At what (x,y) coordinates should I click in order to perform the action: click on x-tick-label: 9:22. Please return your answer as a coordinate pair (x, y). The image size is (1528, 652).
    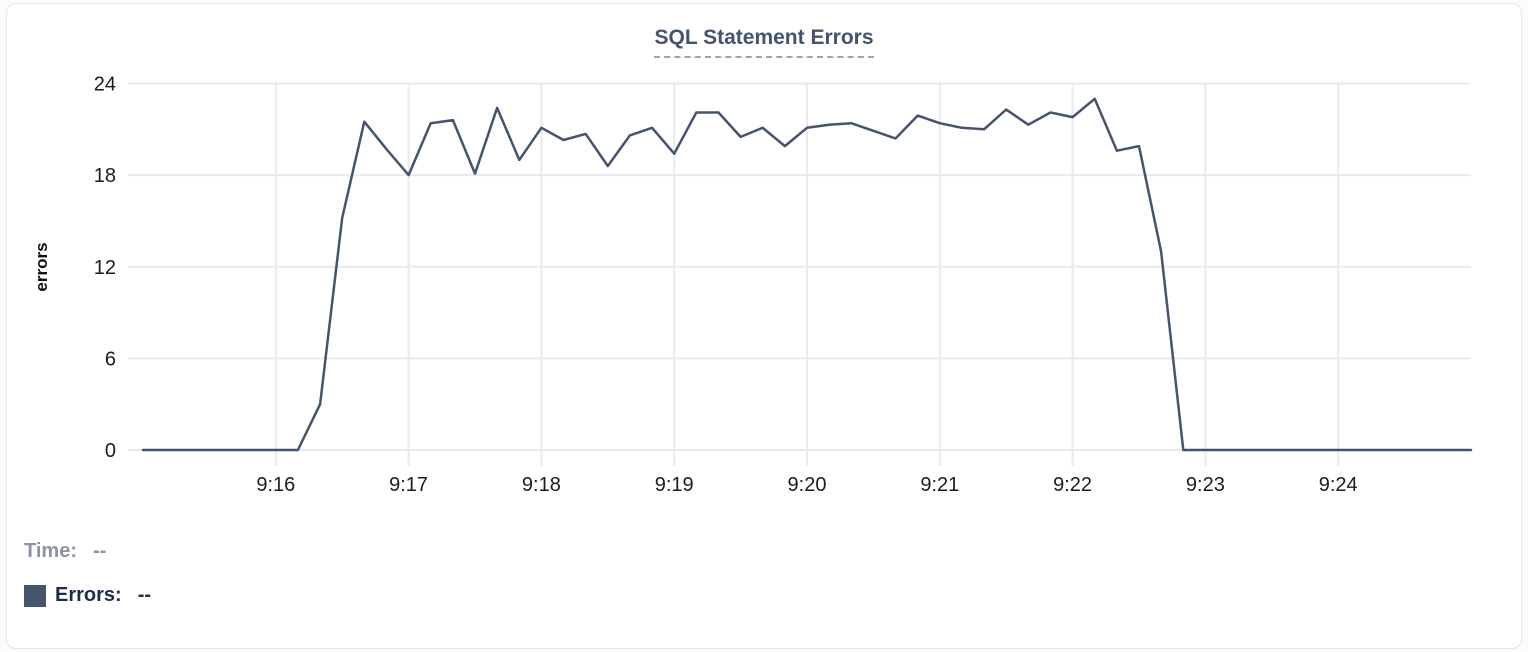
    Looking at the image, I should click on (1072, 485).